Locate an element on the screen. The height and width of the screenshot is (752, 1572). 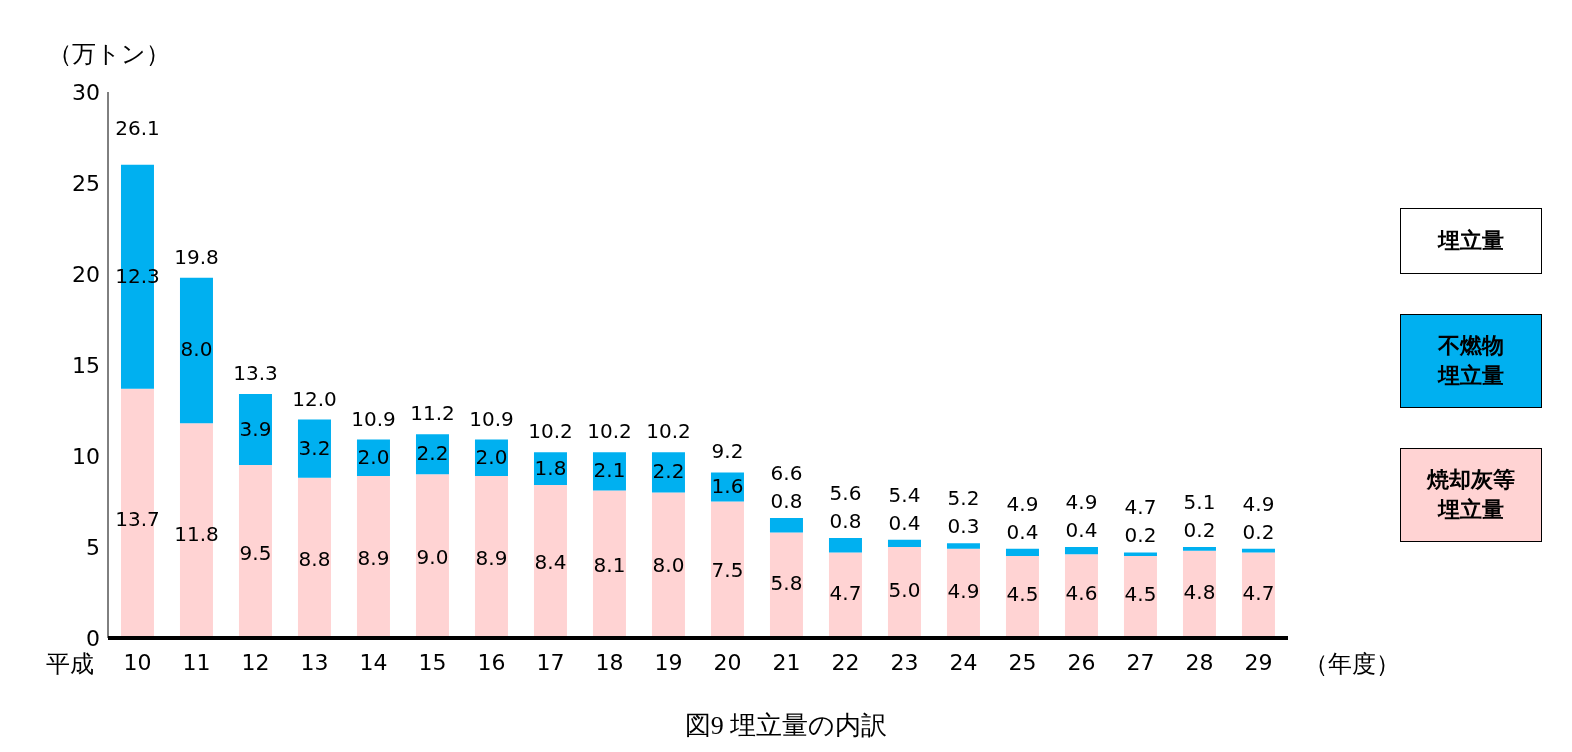
x-tick-label: 23 is located at coordinates (904, 662).